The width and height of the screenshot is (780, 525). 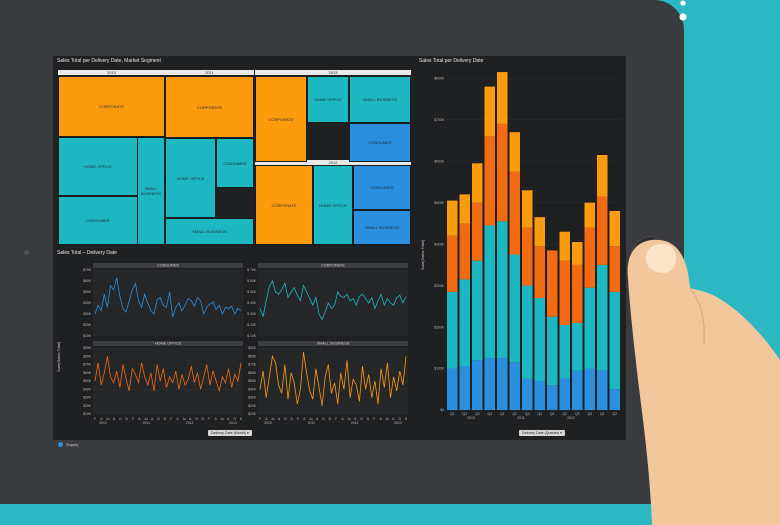 I want to click on y-tick-label: $ 40K, so click(x=252, y=303).